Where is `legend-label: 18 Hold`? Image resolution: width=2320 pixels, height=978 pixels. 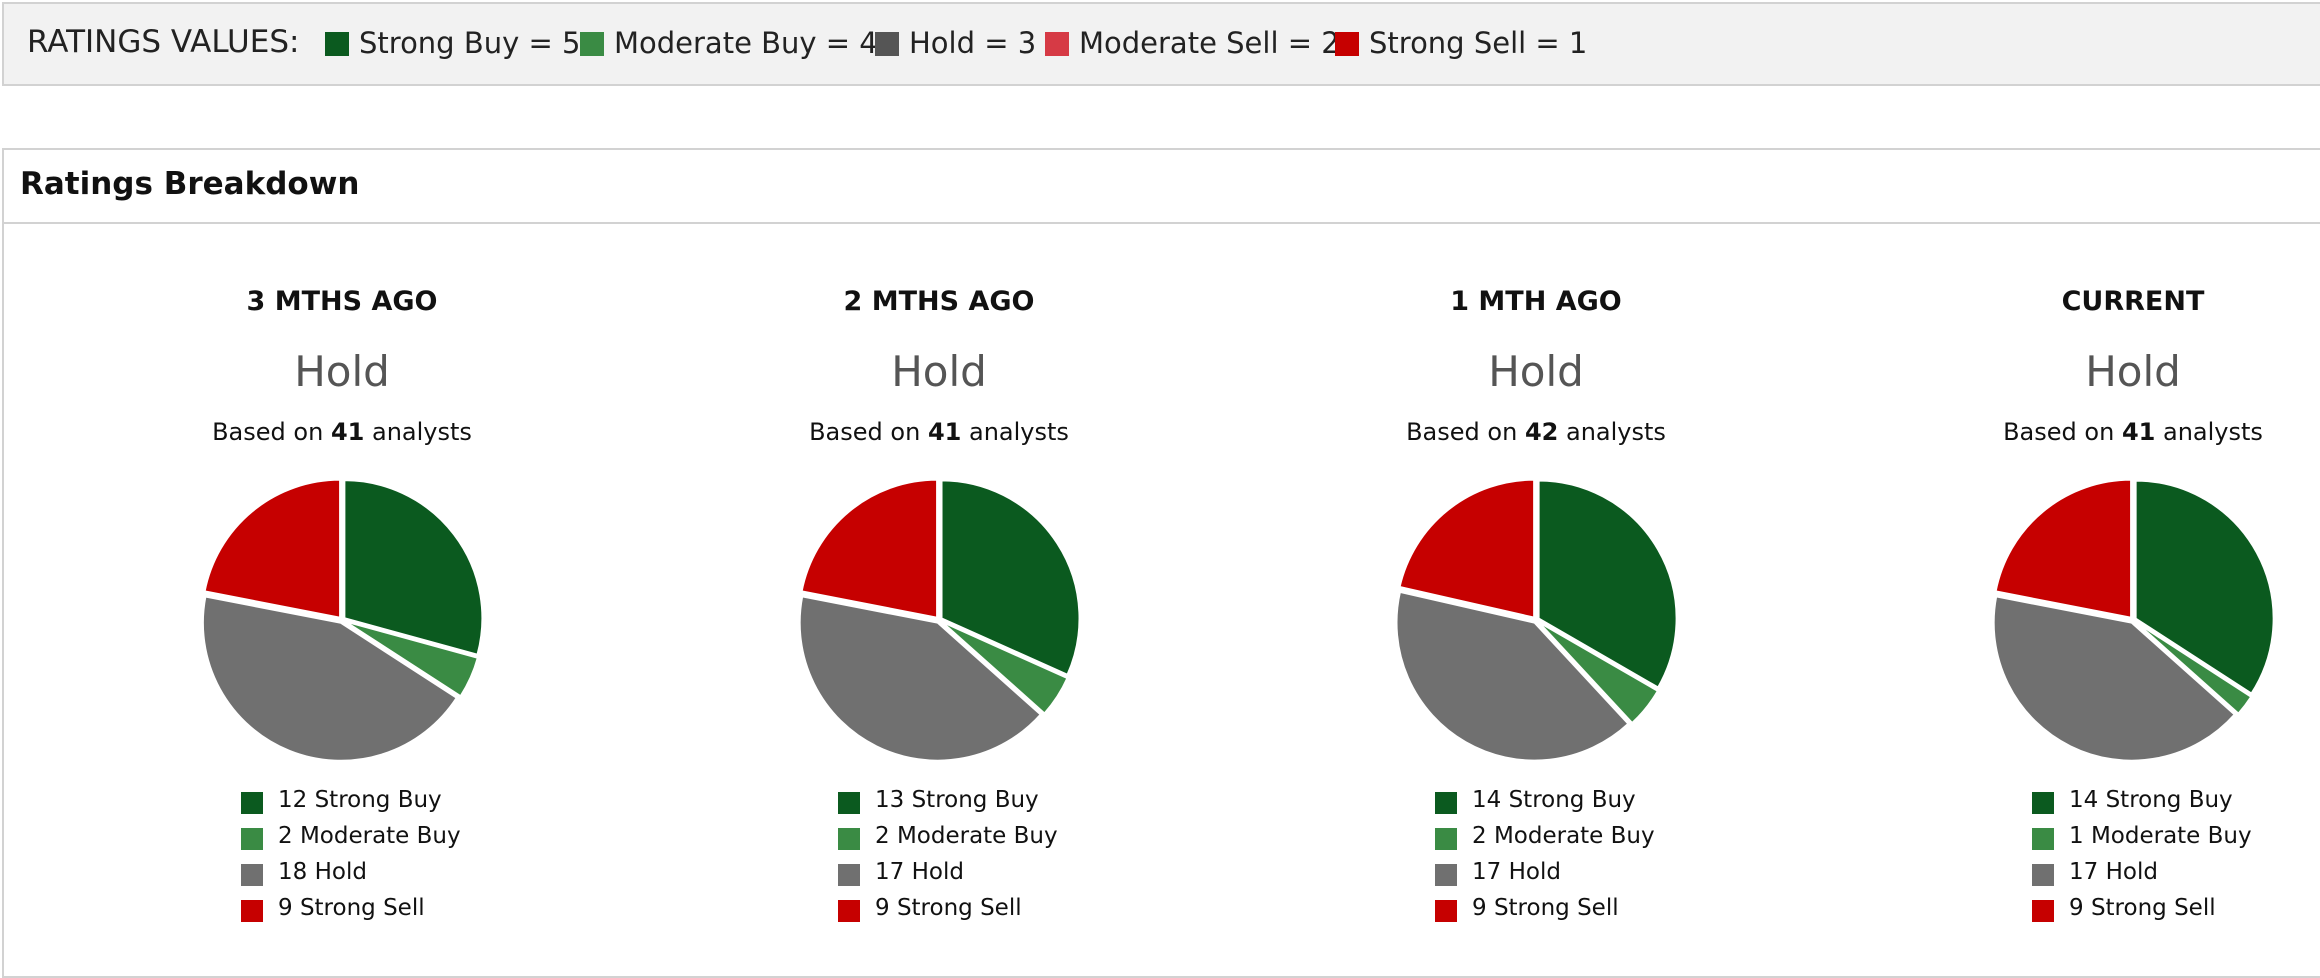
legend-label: 18 Hold is located at coordinates (322, 872).